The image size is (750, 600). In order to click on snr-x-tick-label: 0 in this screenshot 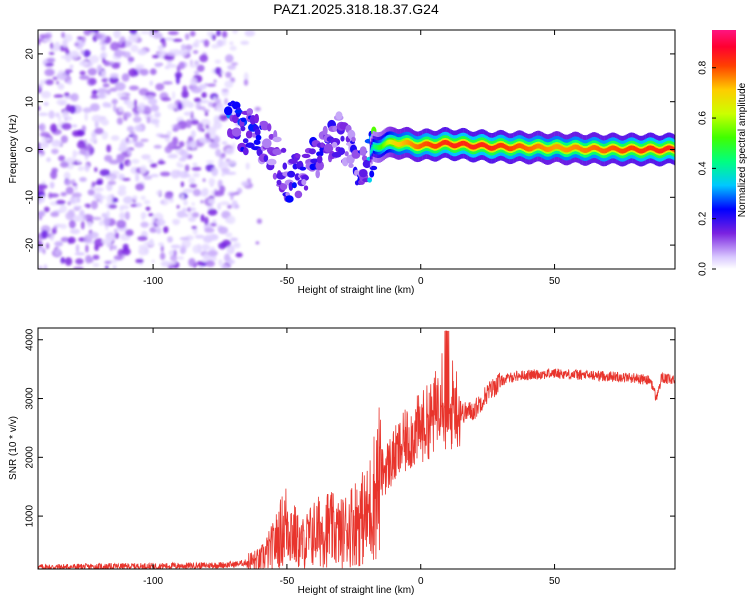, I will do `click(421, 581)`.